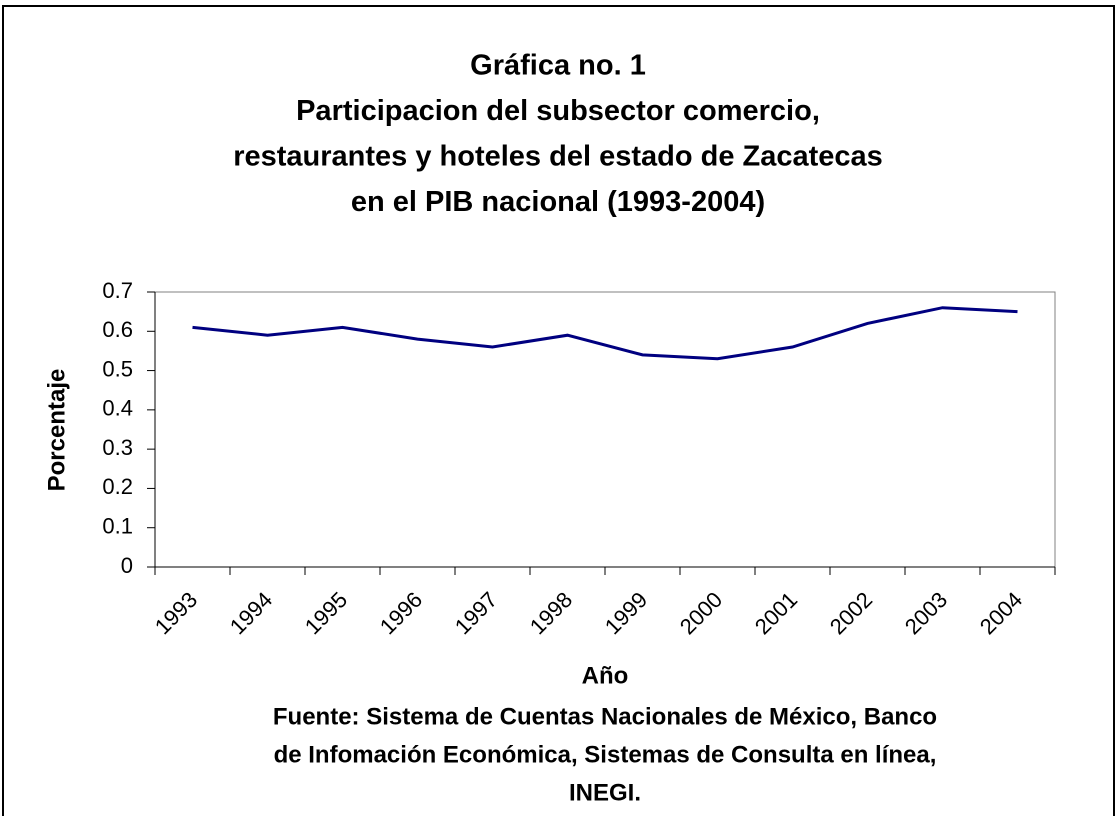 The image size is (1117, 816). Describe the element at coordinates (605, 792) in the screenshot. I see `source-note: INEGI.` at that location.